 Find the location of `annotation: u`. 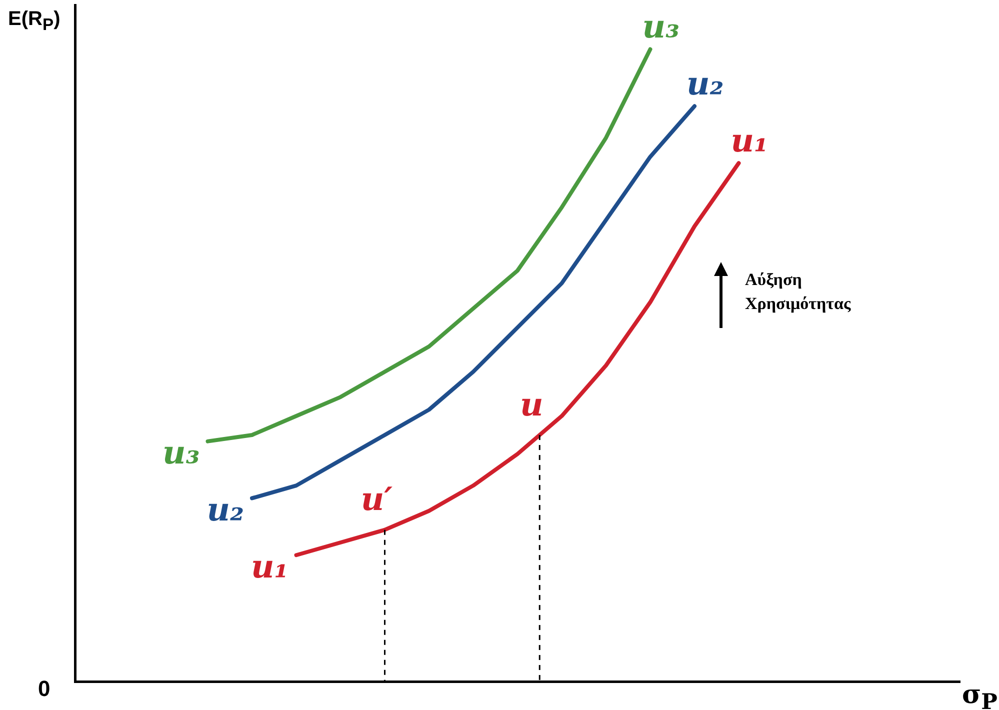

annotation: u is located at coordinates (532, 404).